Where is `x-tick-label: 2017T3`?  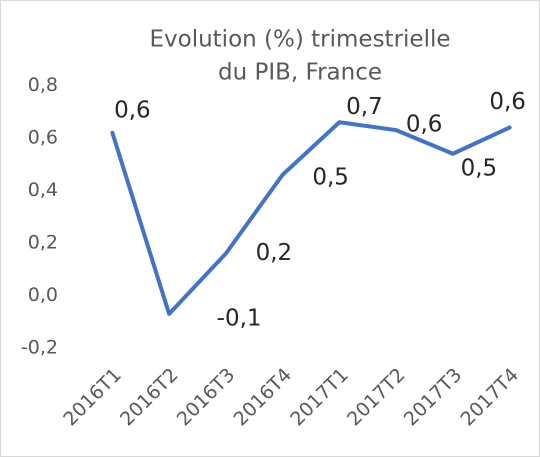
x-tick-label: 2017T3 is located at coordinates (433, 397).